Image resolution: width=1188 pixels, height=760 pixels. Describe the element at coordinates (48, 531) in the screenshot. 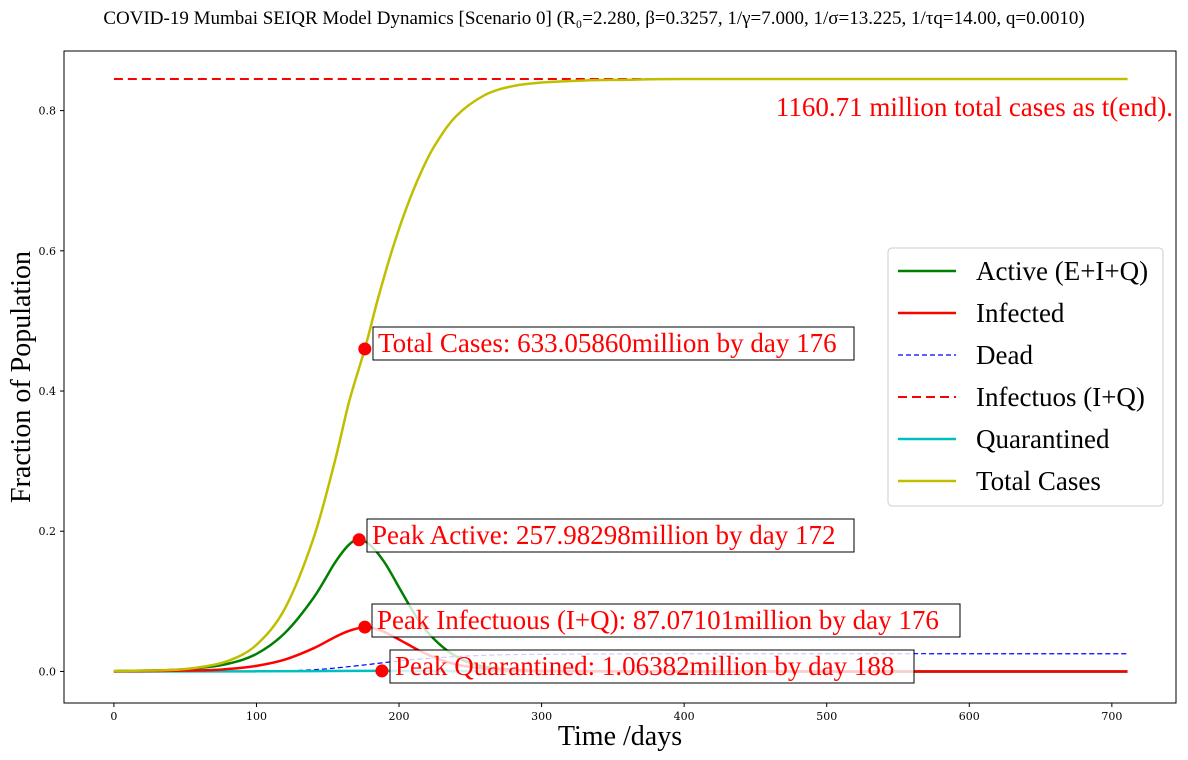

I see `y-tick-label: 0.2` at that location.